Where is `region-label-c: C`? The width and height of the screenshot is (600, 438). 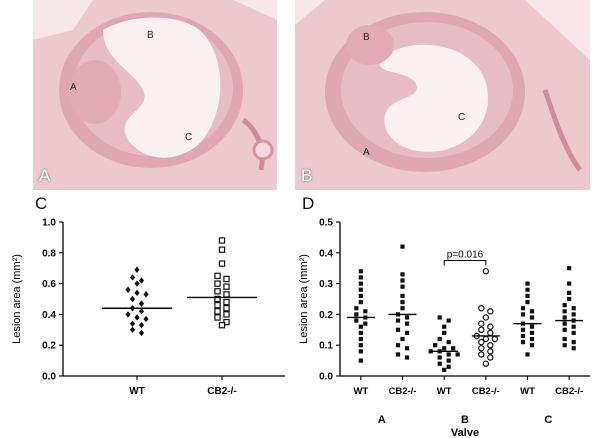 region-label-c: C is located at coordinates (188, 137).